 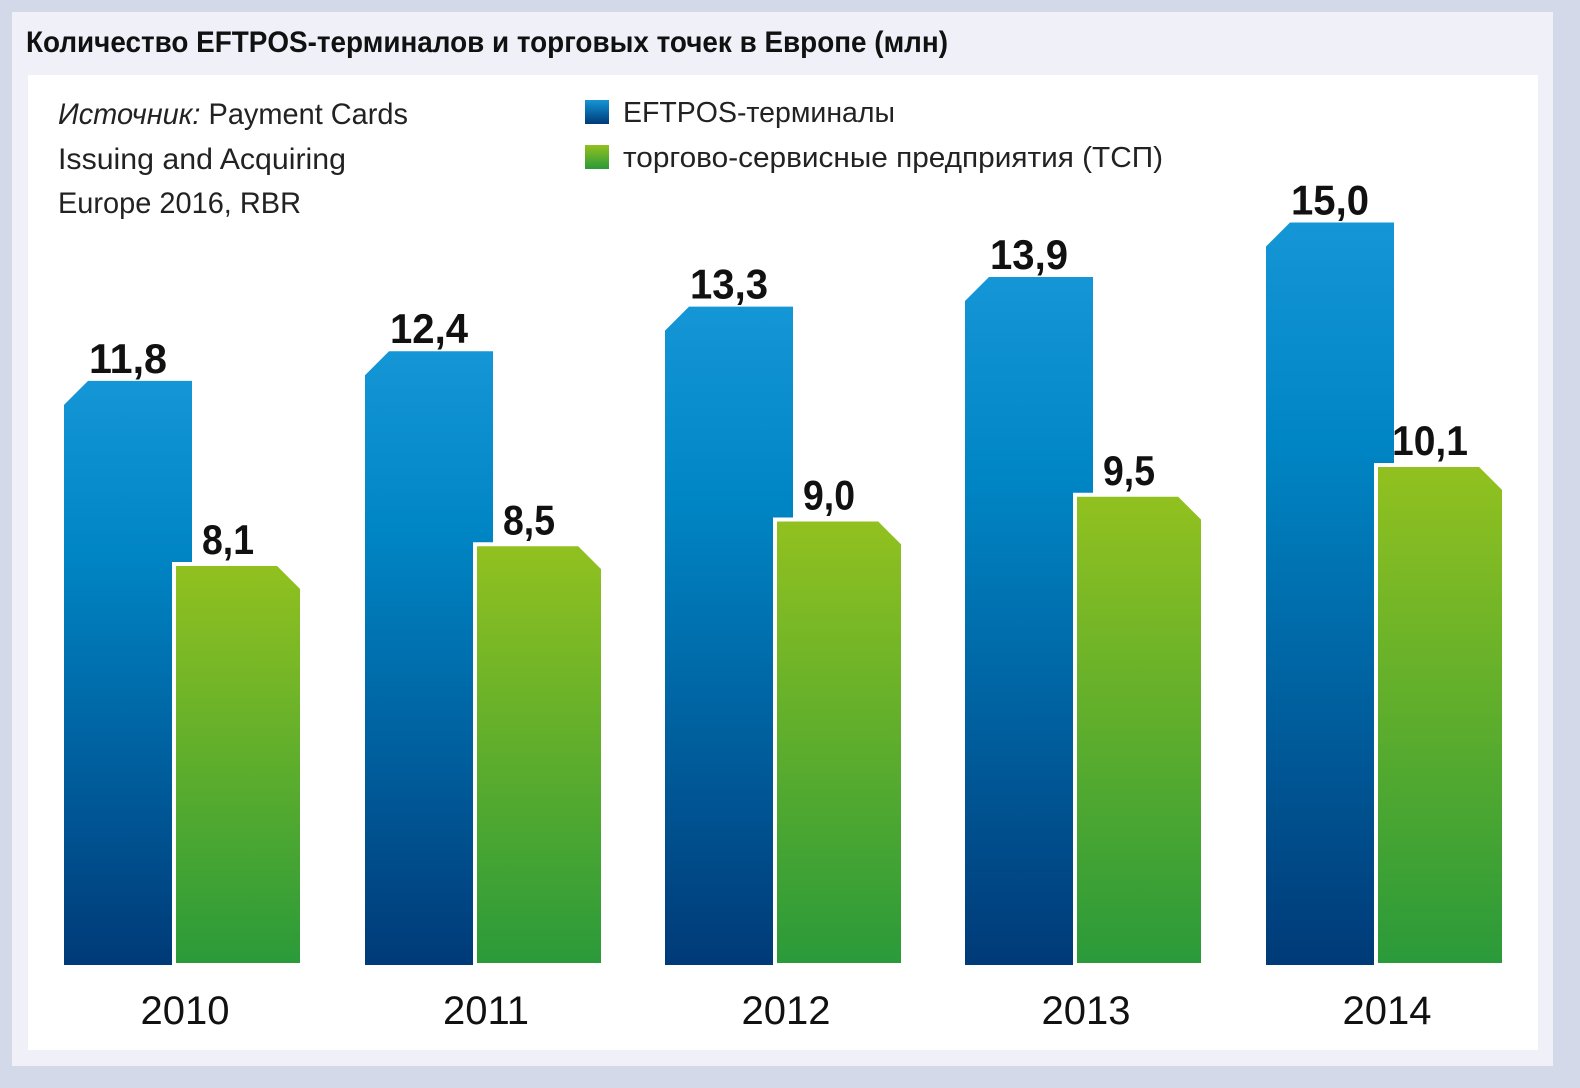 What do you see at coordinates (1440, 715) in the screenshot?
I see `bar-merchants-2014` at bounding box center [1440, 715].